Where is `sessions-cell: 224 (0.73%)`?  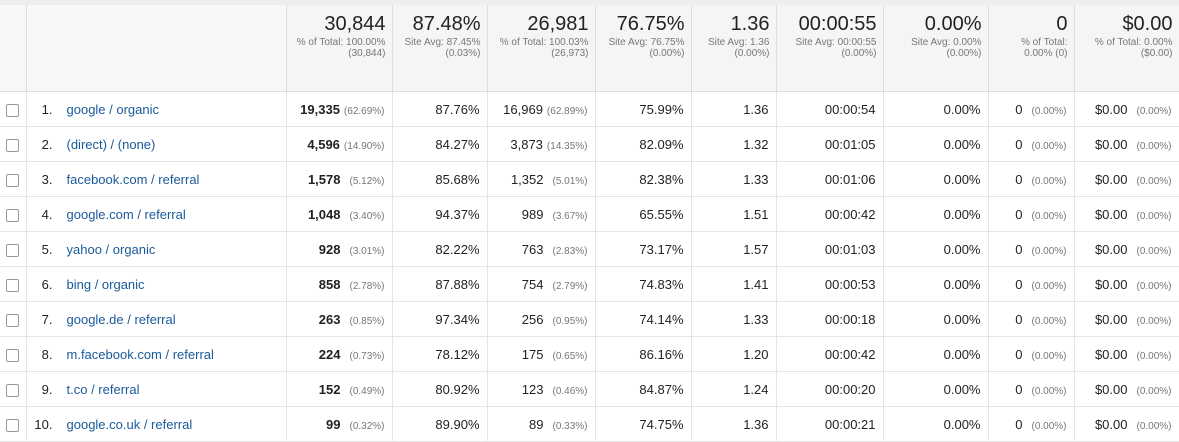 sessions-cell: 224 (0.73%) is located at coordinates (339, 354).